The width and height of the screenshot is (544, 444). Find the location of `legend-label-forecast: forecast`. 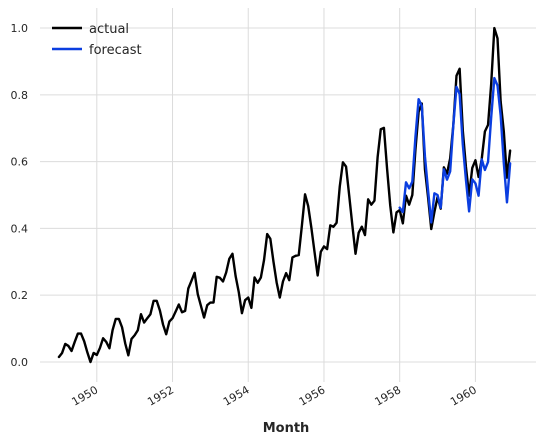

legend-label-forecast: forecast is located at coordinates (115, 50).